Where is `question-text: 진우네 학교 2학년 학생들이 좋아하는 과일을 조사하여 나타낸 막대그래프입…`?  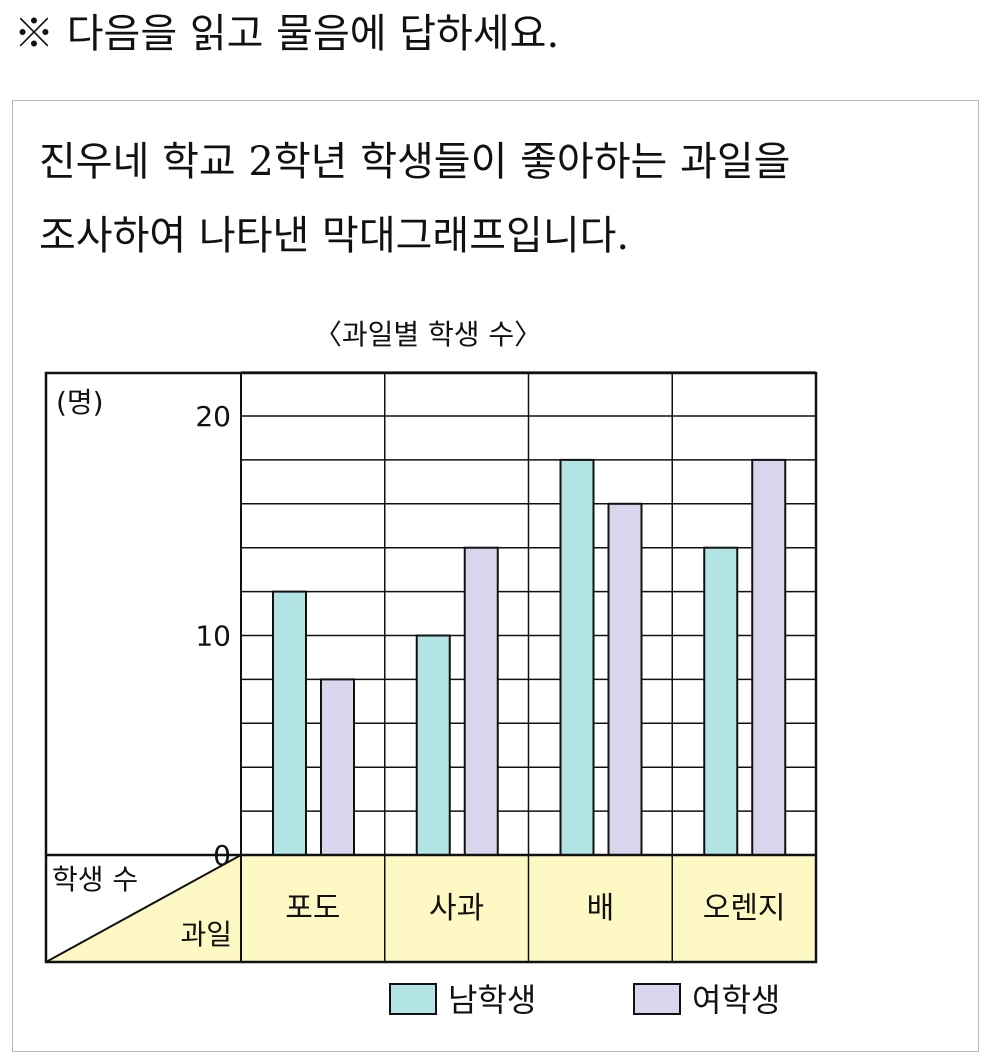 question-text: 진우네 학교 2학년 학생들이 좋아하는 과일을 조사하여 나타낸 막대그래프입… is located at coordinates (414, 199).